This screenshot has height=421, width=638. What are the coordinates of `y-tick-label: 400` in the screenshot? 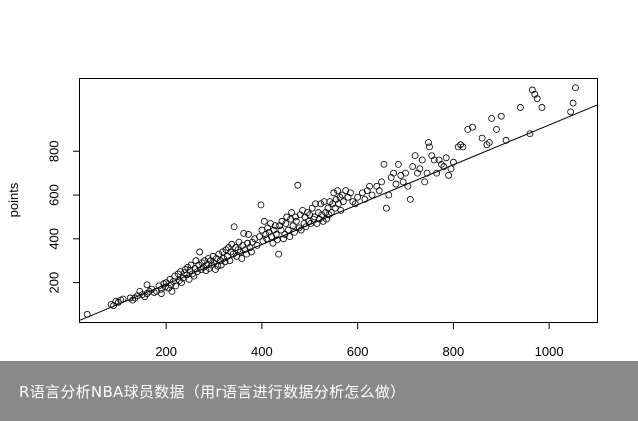 It's located at (53, 239).